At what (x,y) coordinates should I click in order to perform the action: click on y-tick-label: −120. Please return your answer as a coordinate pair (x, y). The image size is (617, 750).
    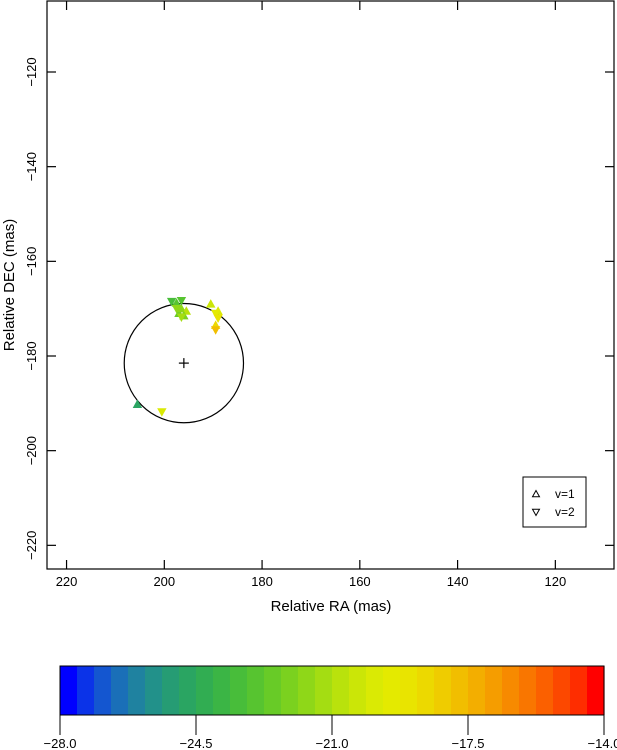
    Looking at the image, I should click on (31, 71).